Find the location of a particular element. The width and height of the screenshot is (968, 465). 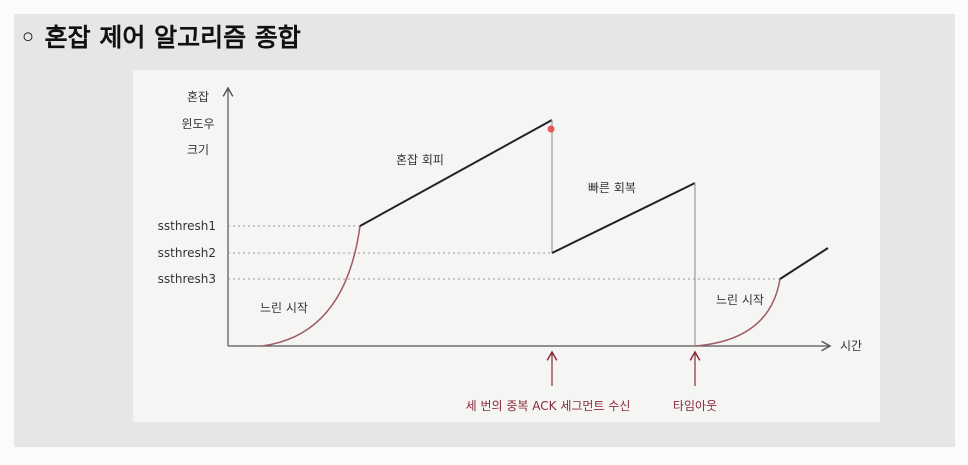

threshold-label: ssthresh3 is located at coordinates (187, 279).